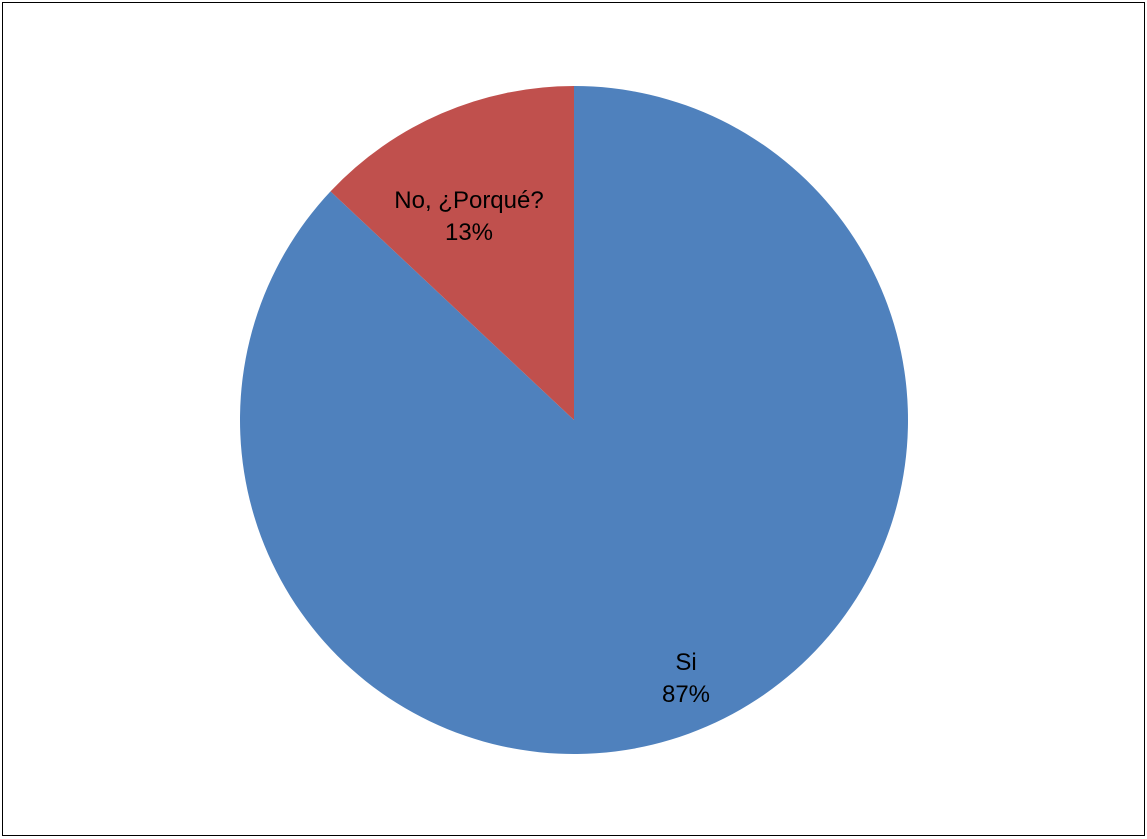 Image resolution: width=1147 pixels, height=839 pixels. What do you see at coordinates (686, 694) in the screenshot?
I see `slice-percent-label: 87%` at bounding box center [686, 694].